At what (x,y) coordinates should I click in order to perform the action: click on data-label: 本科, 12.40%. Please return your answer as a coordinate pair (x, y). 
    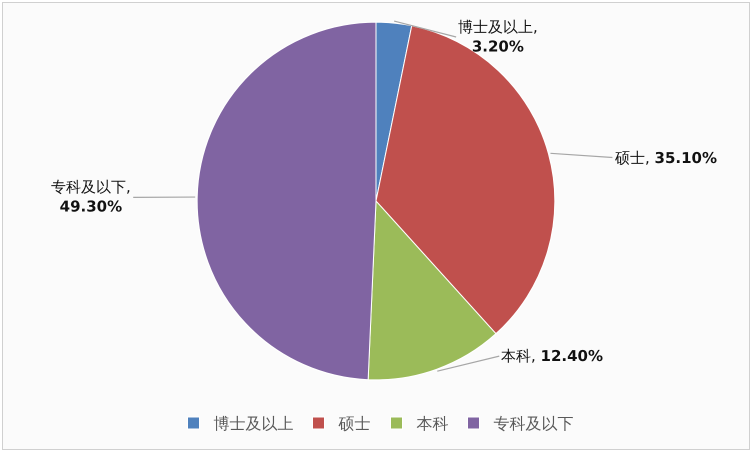
    Looking at the image, I should click on (552, 356).